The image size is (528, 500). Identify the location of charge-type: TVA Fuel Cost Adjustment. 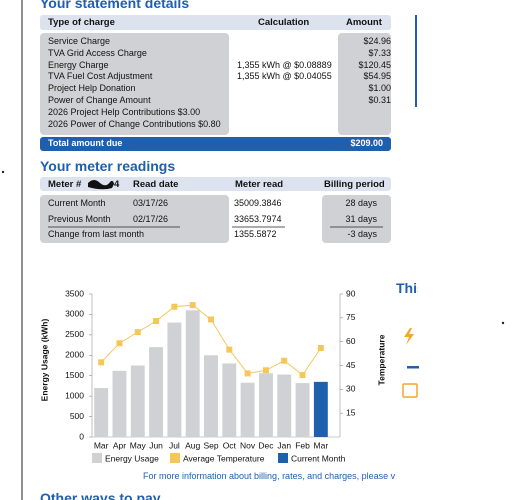
(100, 76).